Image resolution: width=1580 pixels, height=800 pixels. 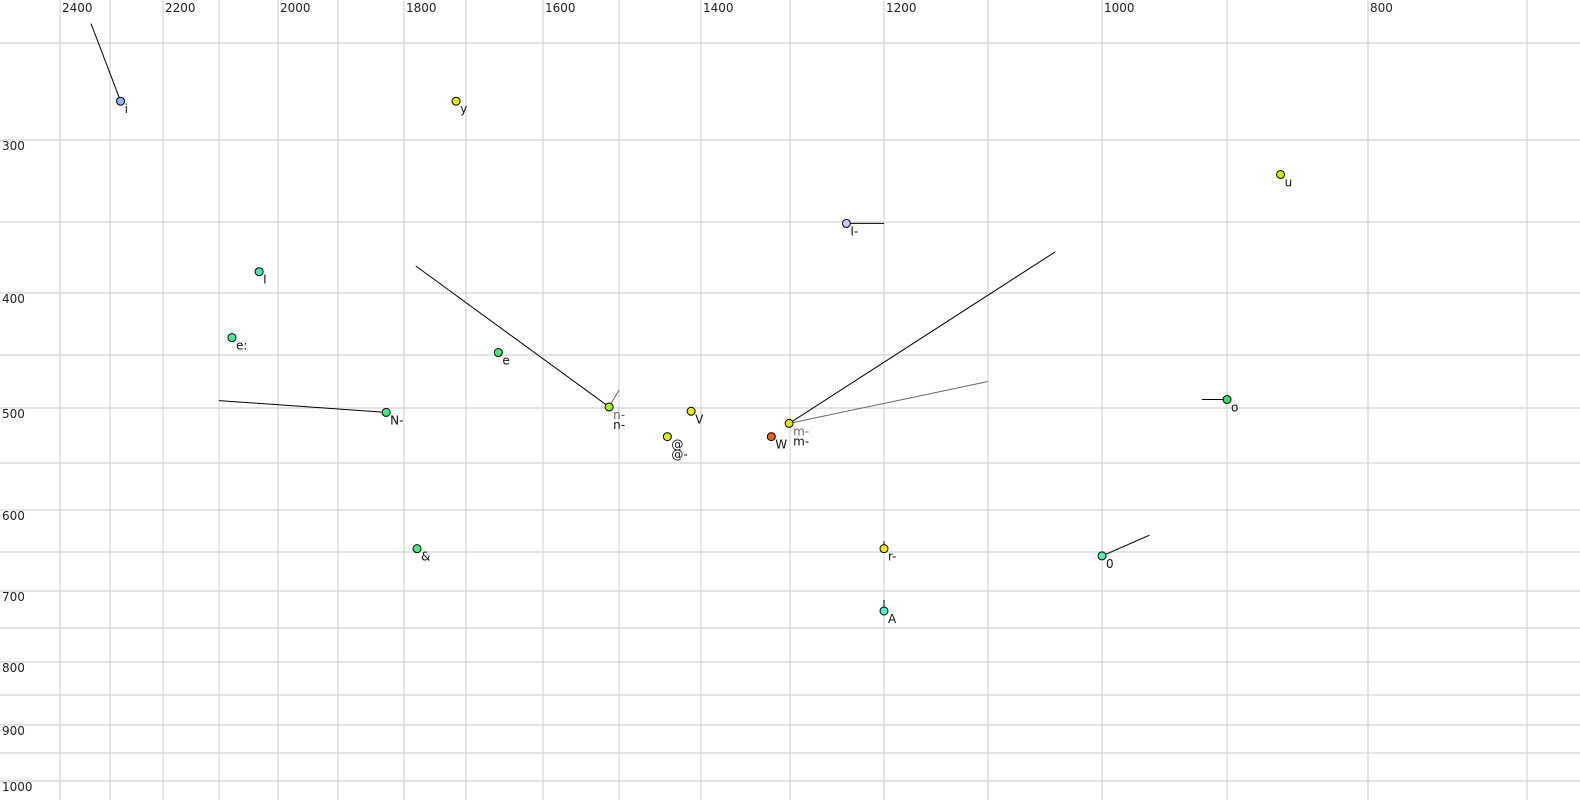 What do you see at coordinates (1110, 564) in the screenshot?
I see `data-label: 0` at bounding box center [1110, 564].